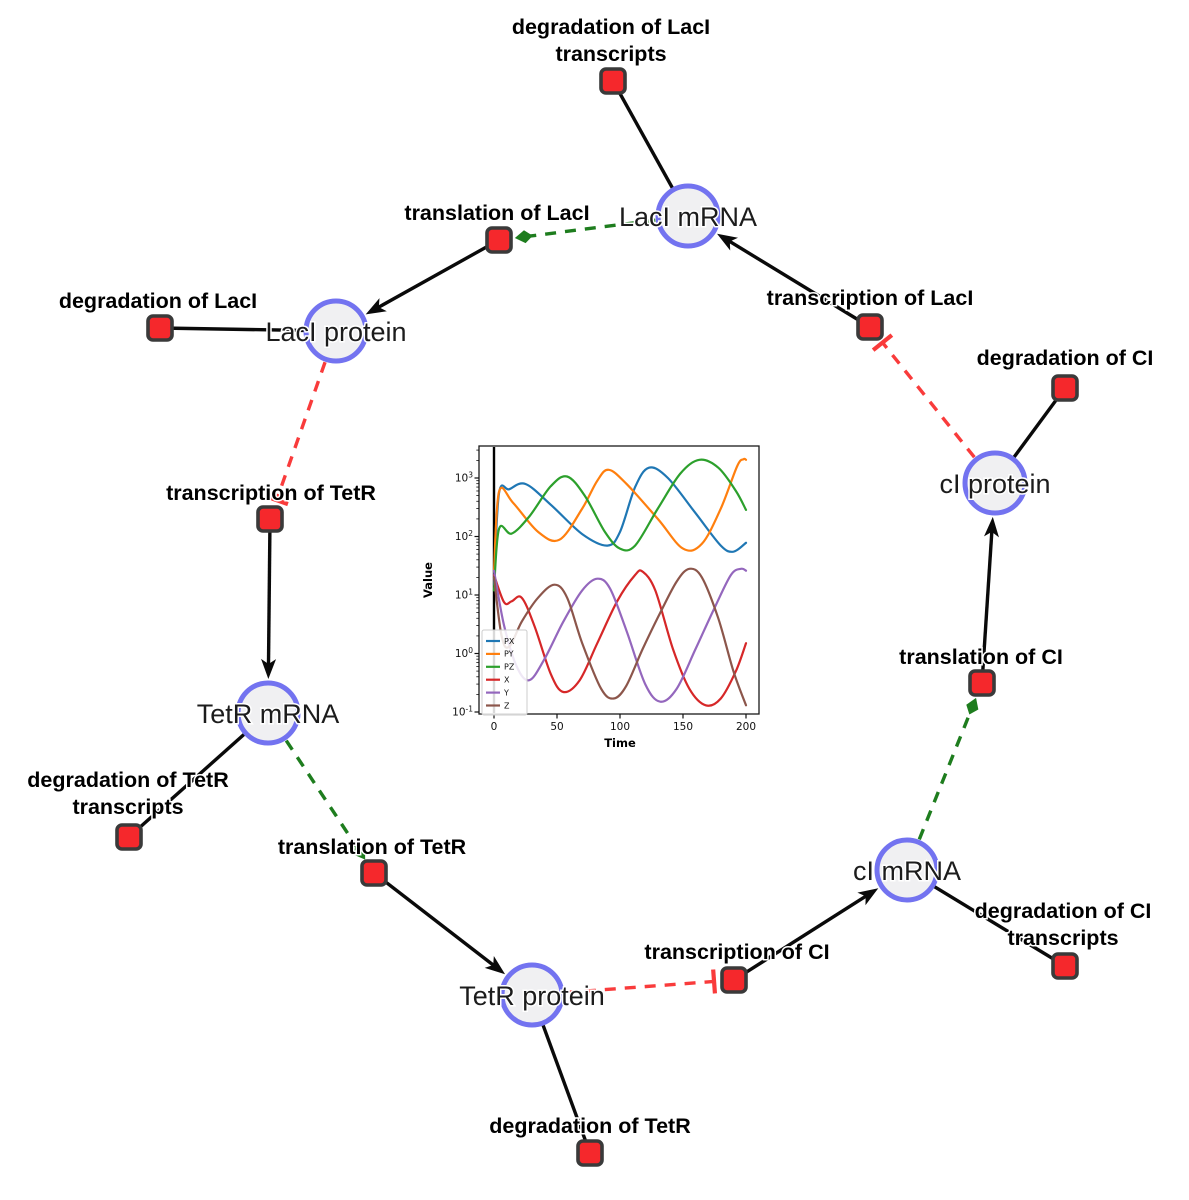  What do you see at coordinates (746, 727) in the screenshot?
I see `chart-x-tick-label: 200` at bounding box center [746, 727].